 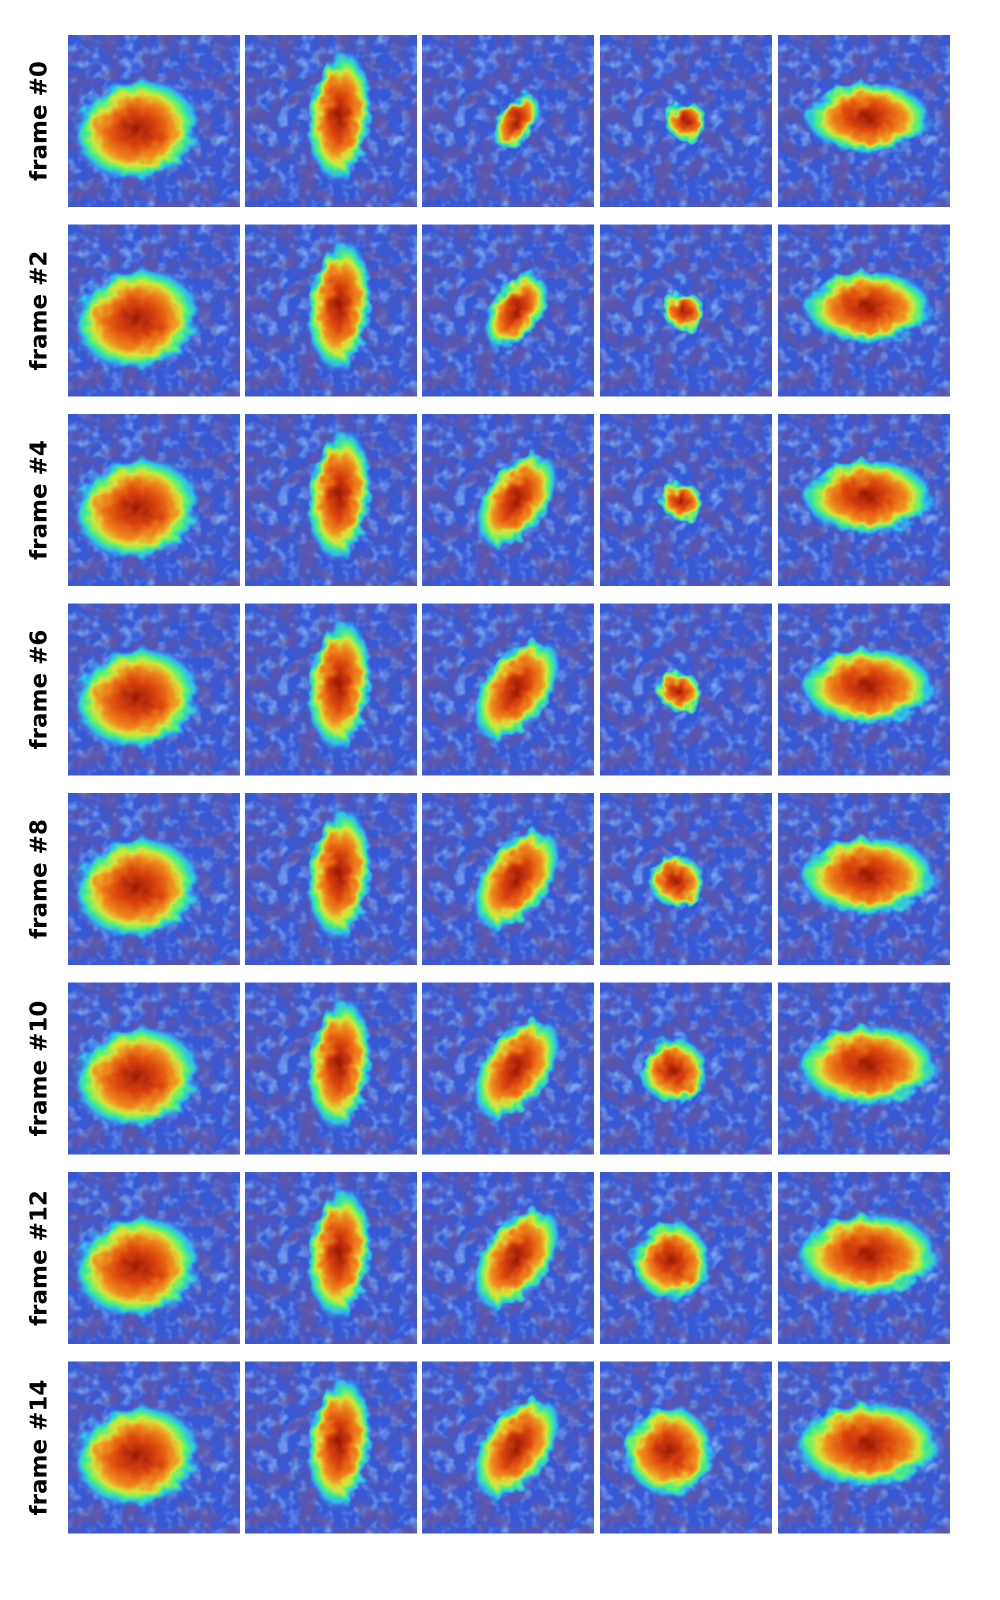 I want to click on row-label: frame #8, so click(x=40, y=879).